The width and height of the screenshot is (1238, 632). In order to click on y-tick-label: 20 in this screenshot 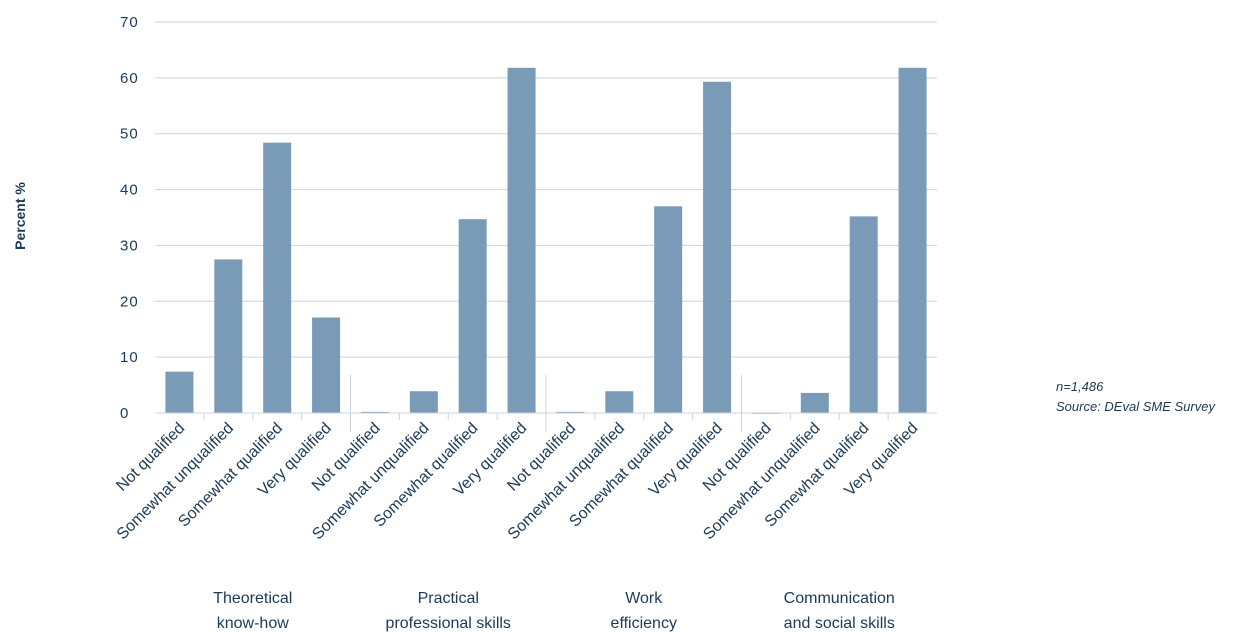, I will do `click(129, 301)`.